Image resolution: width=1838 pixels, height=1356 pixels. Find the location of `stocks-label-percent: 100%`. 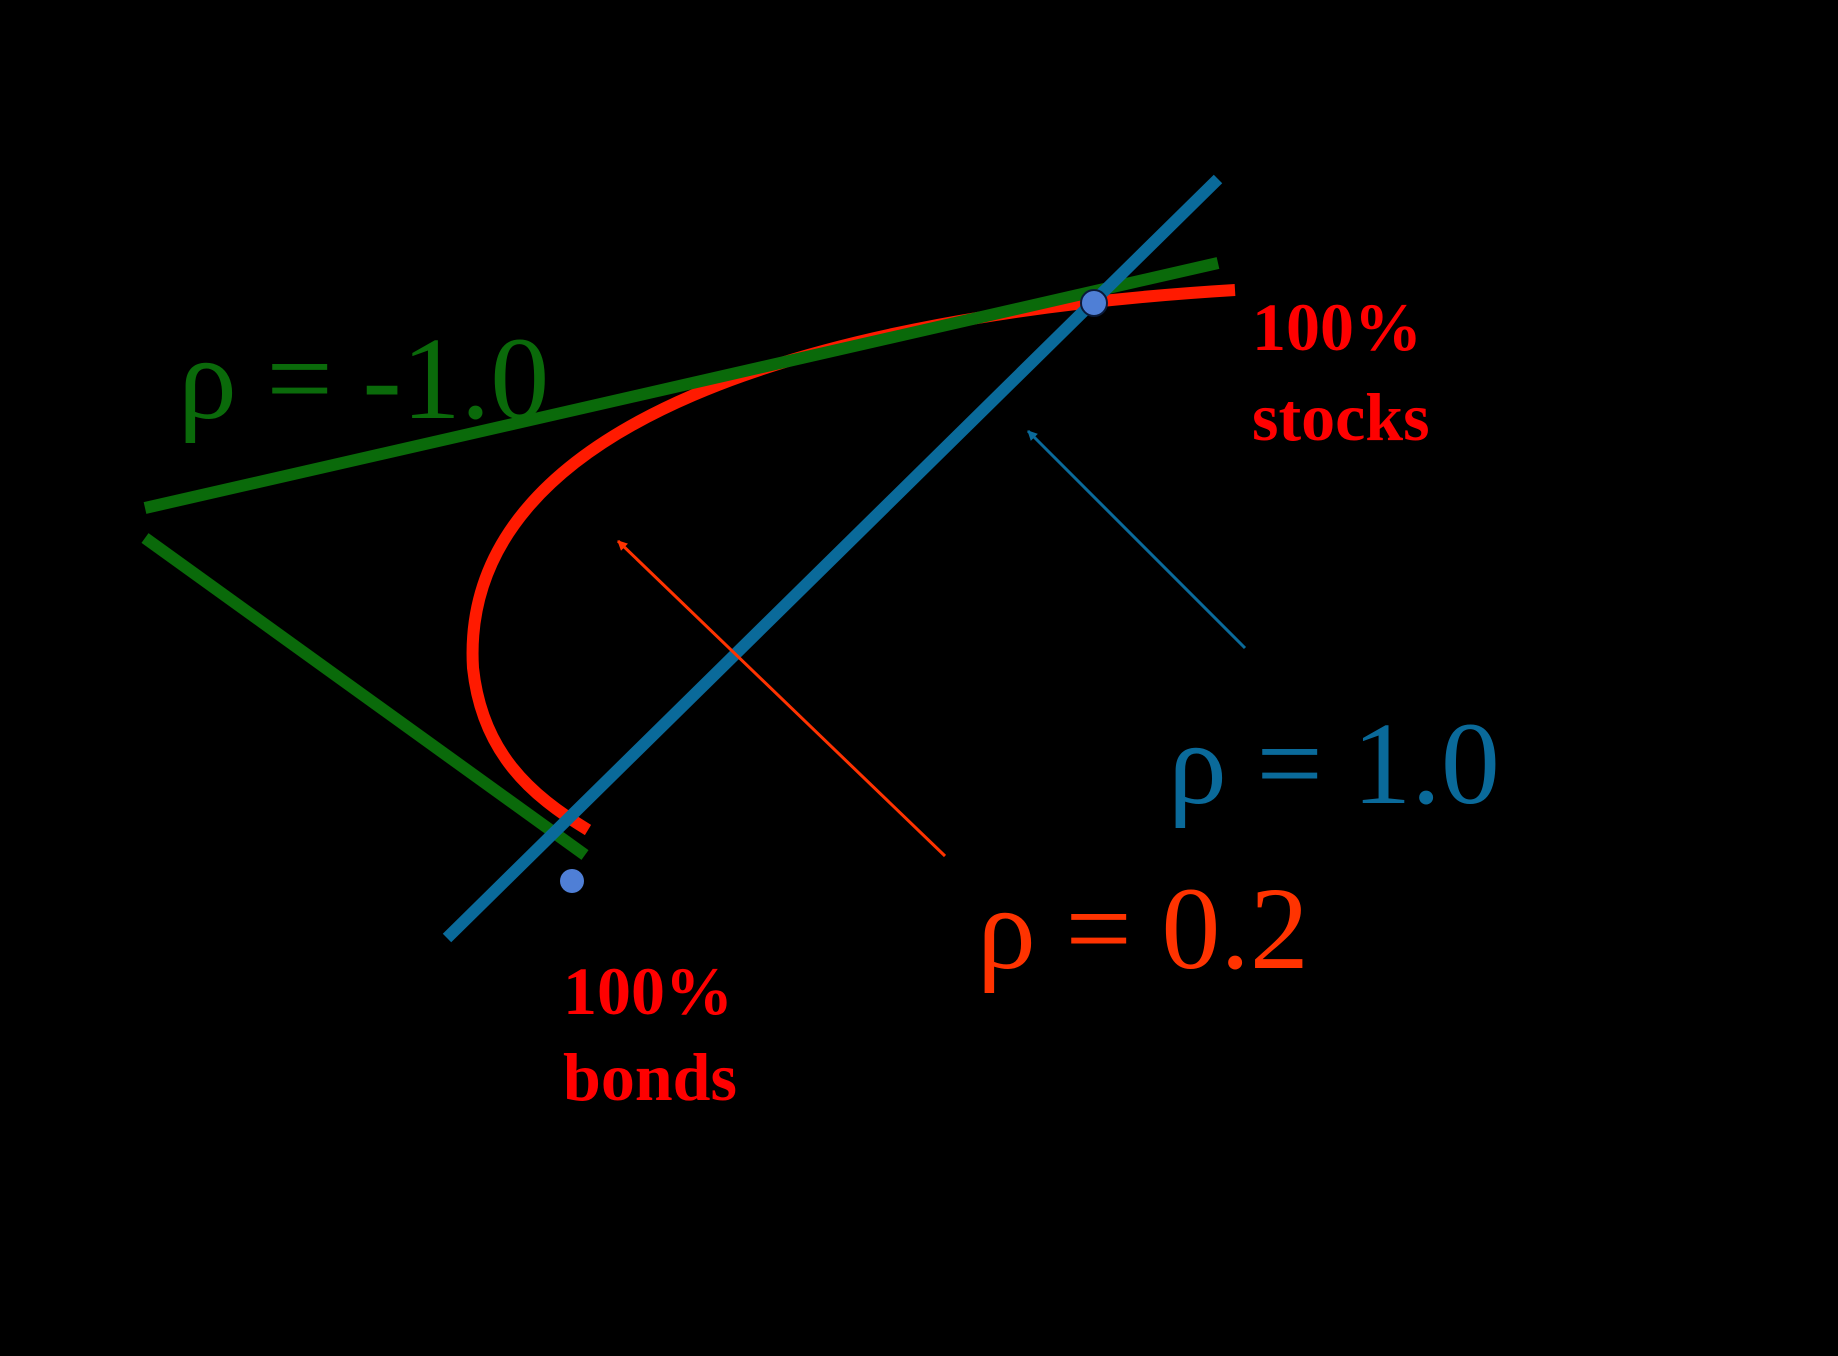

stocks-label-percent: 100% is located at coordinates (1337, 327).